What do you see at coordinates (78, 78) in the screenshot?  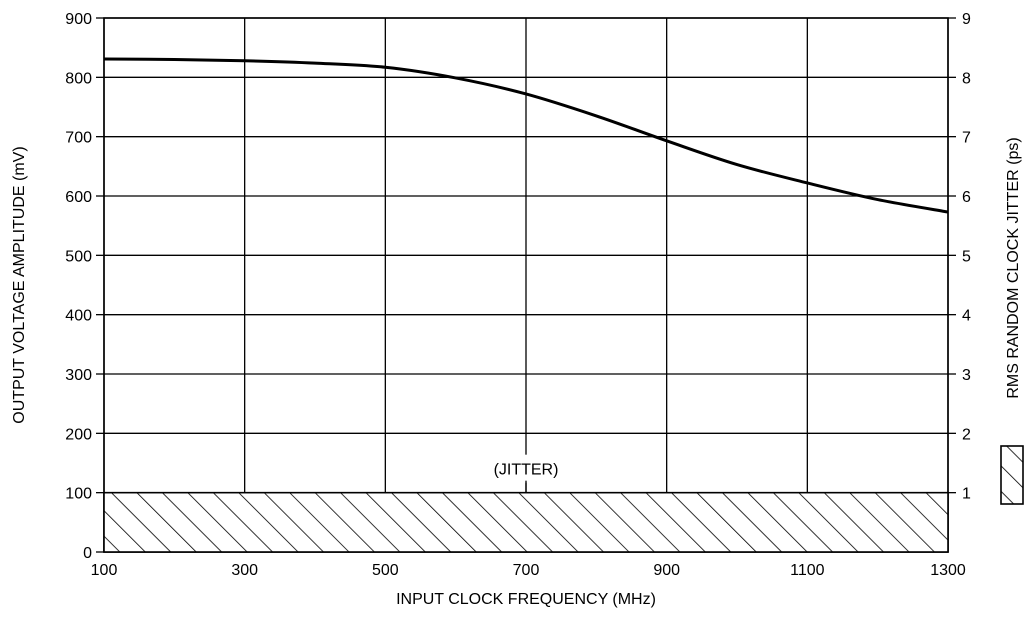 I see `y-tick-label-800: 800` at bounding box center [78, 78].